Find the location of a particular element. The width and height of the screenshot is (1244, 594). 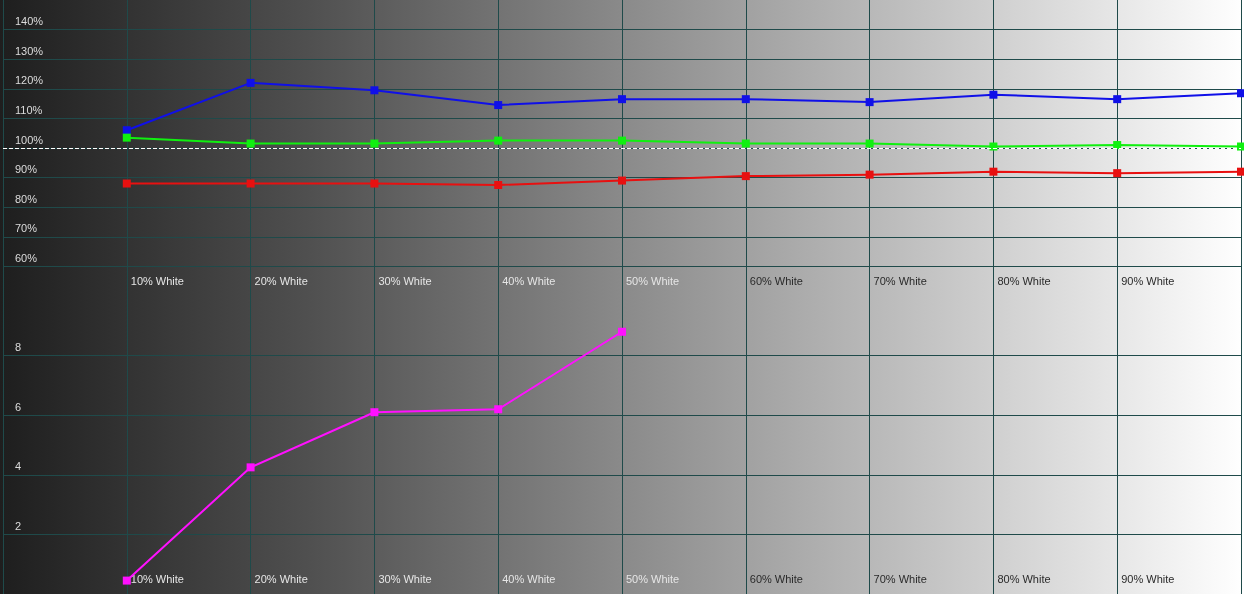

y-tick-label: 120% is located at coordinates (29, 80).